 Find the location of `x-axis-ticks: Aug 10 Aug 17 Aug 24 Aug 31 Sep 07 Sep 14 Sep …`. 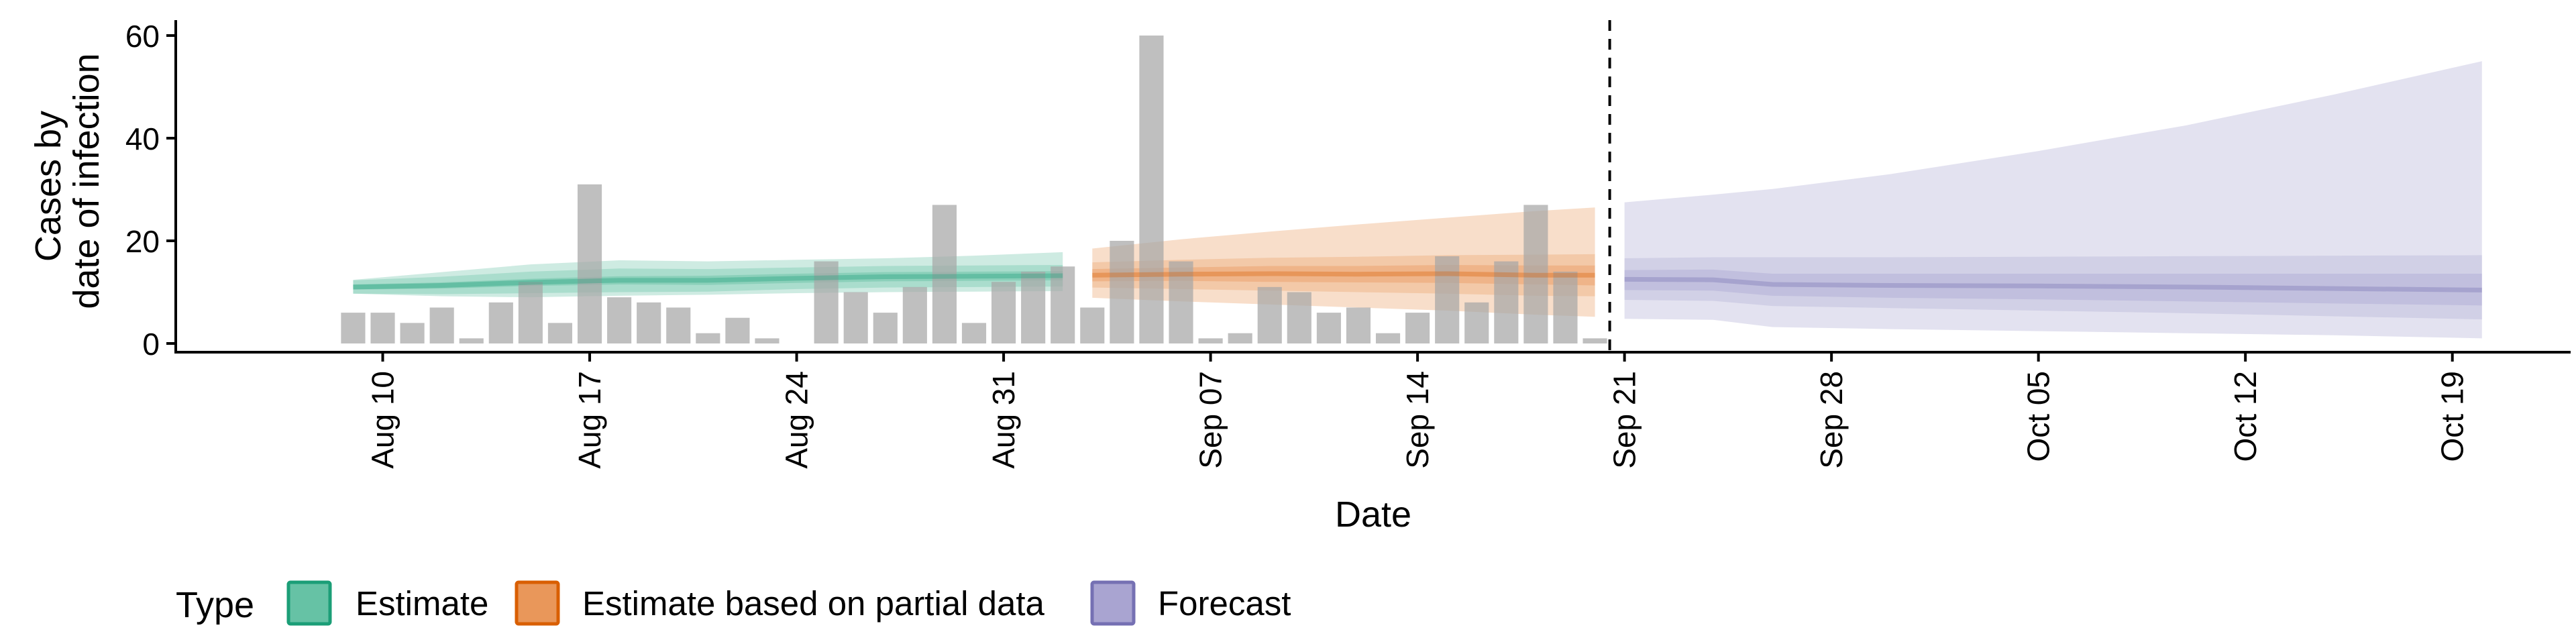

x-axis-ticks: Aug 10 Aug 17 Aug 24 Aug 31 Sep 07 Sep 14 Sep … is located at coordinates (1418, 410).